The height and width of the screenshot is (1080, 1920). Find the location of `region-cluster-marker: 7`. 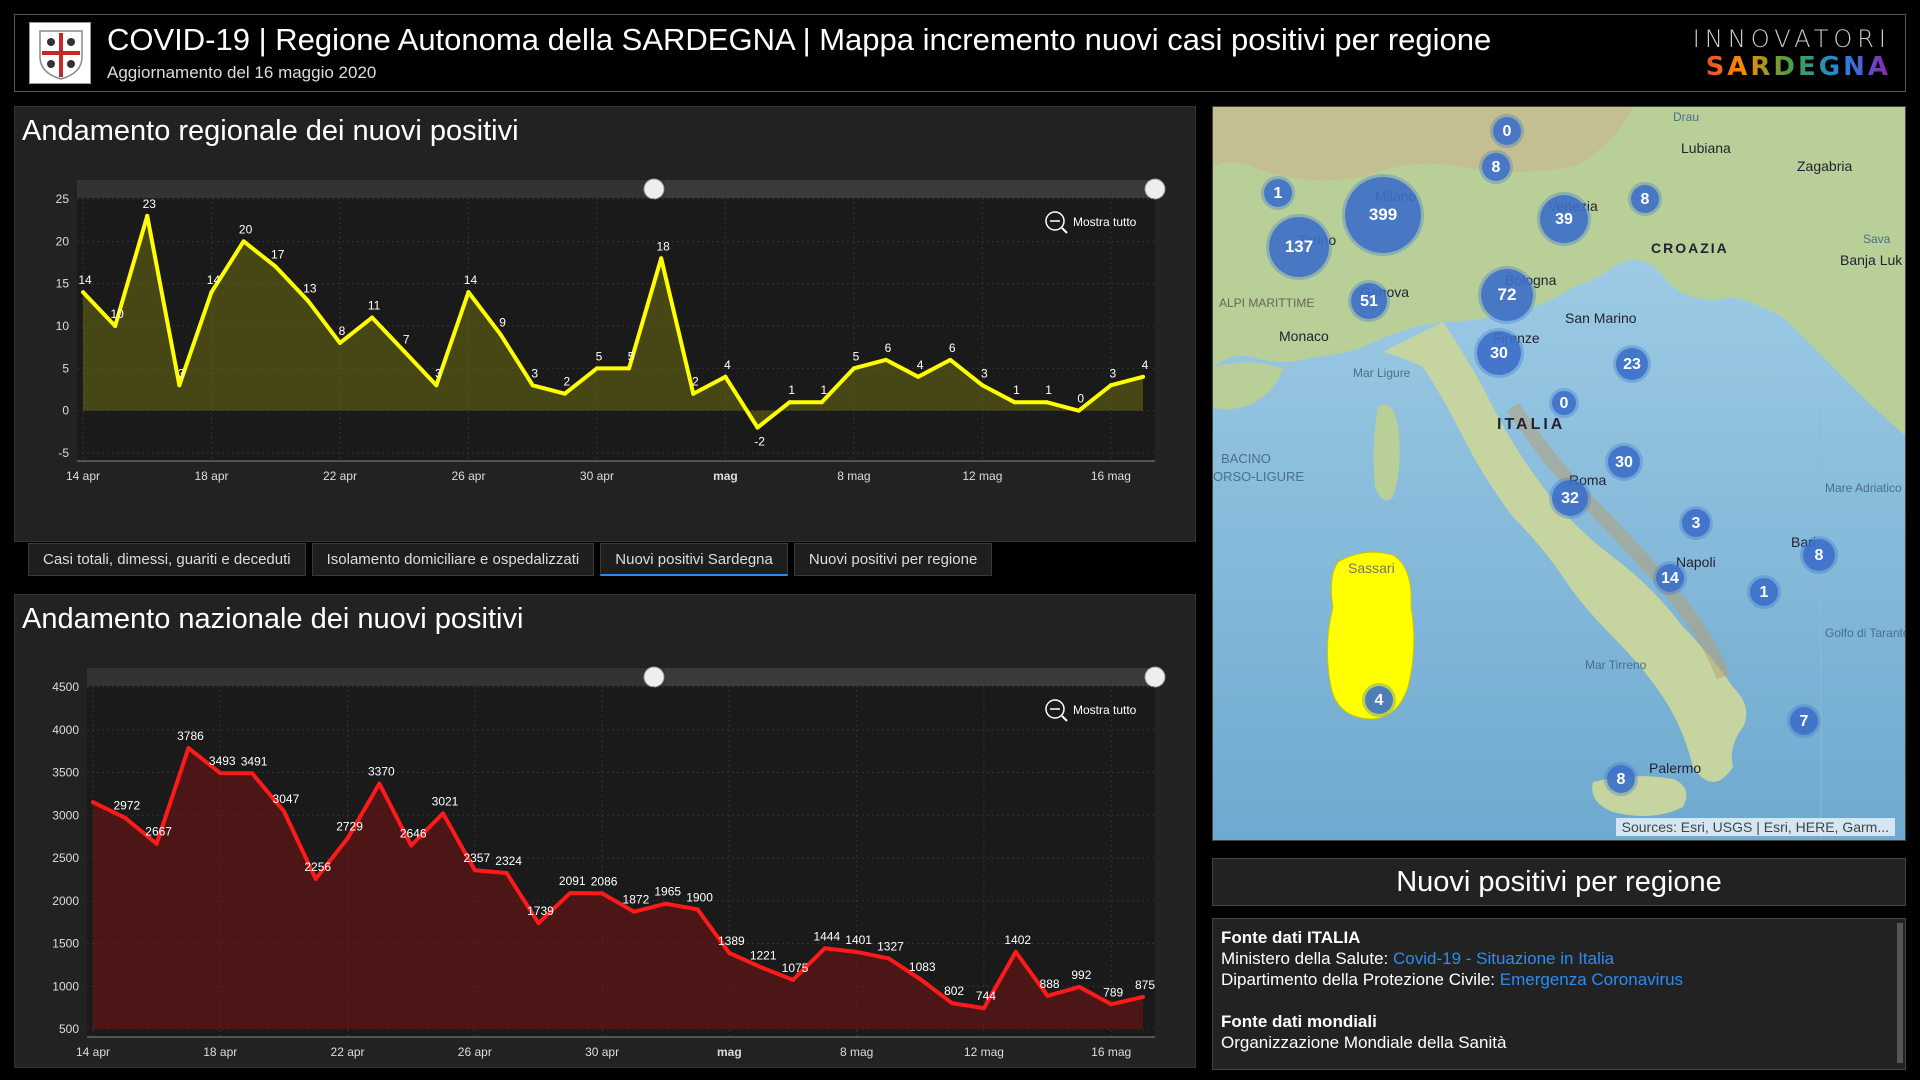

region-cluster-marker: 7 is located at coordinates (1804, 721).